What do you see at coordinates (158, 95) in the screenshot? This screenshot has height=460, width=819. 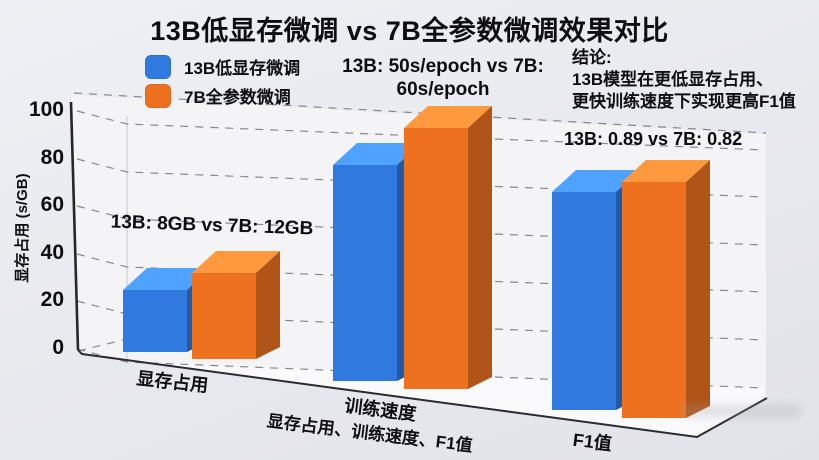 I see `legend-swatch-7b` at bounding box center [158, 95].